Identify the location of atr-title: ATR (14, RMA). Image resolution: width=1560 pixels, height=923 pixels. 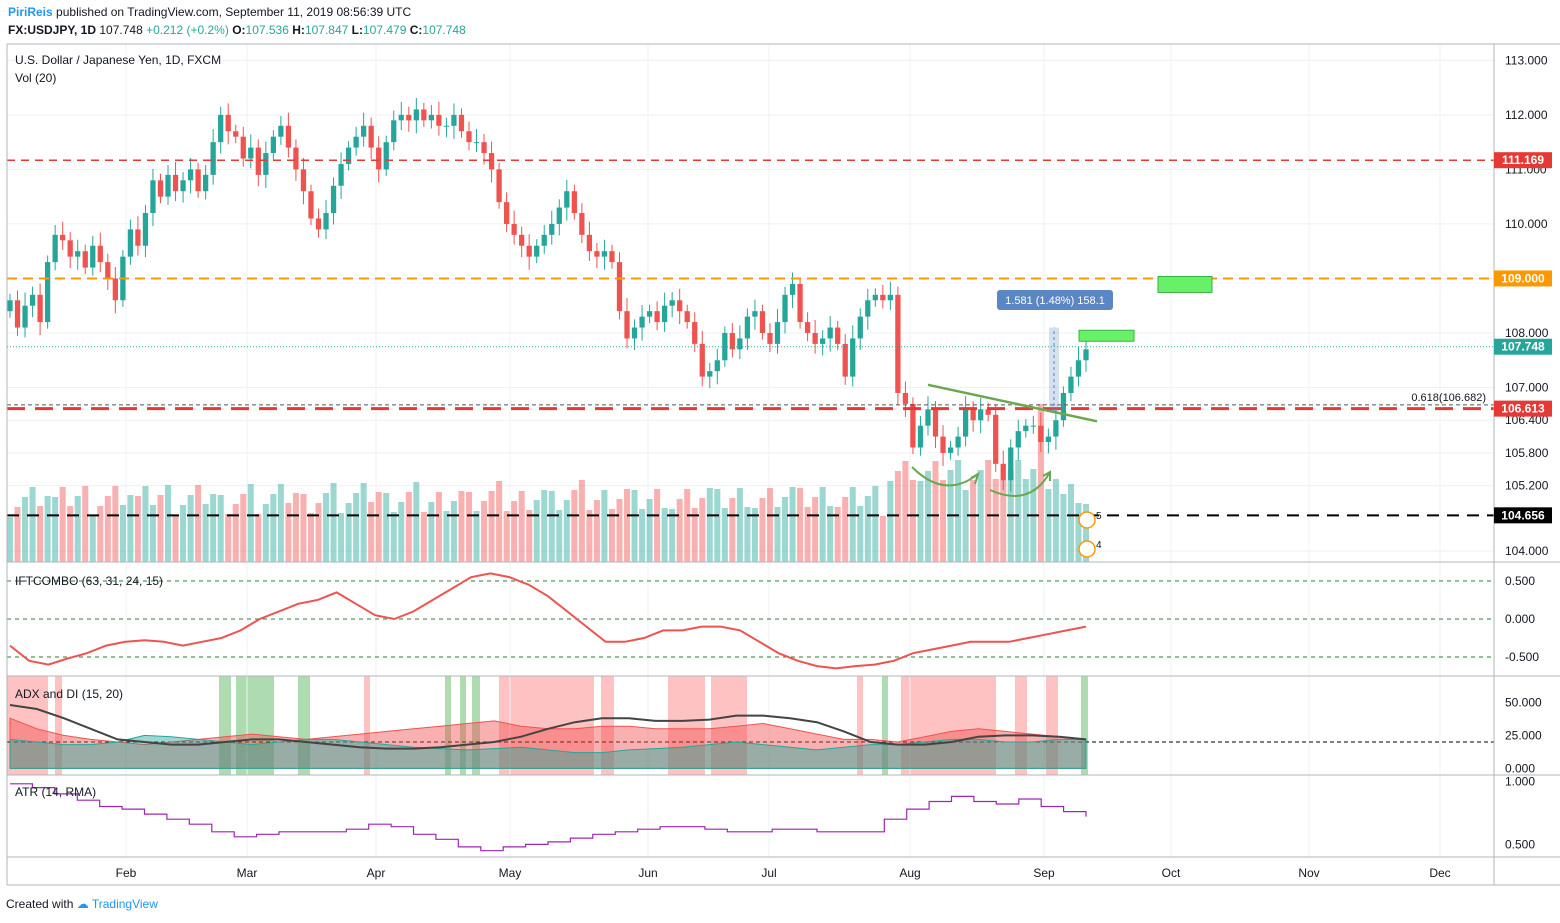
(55, 792).